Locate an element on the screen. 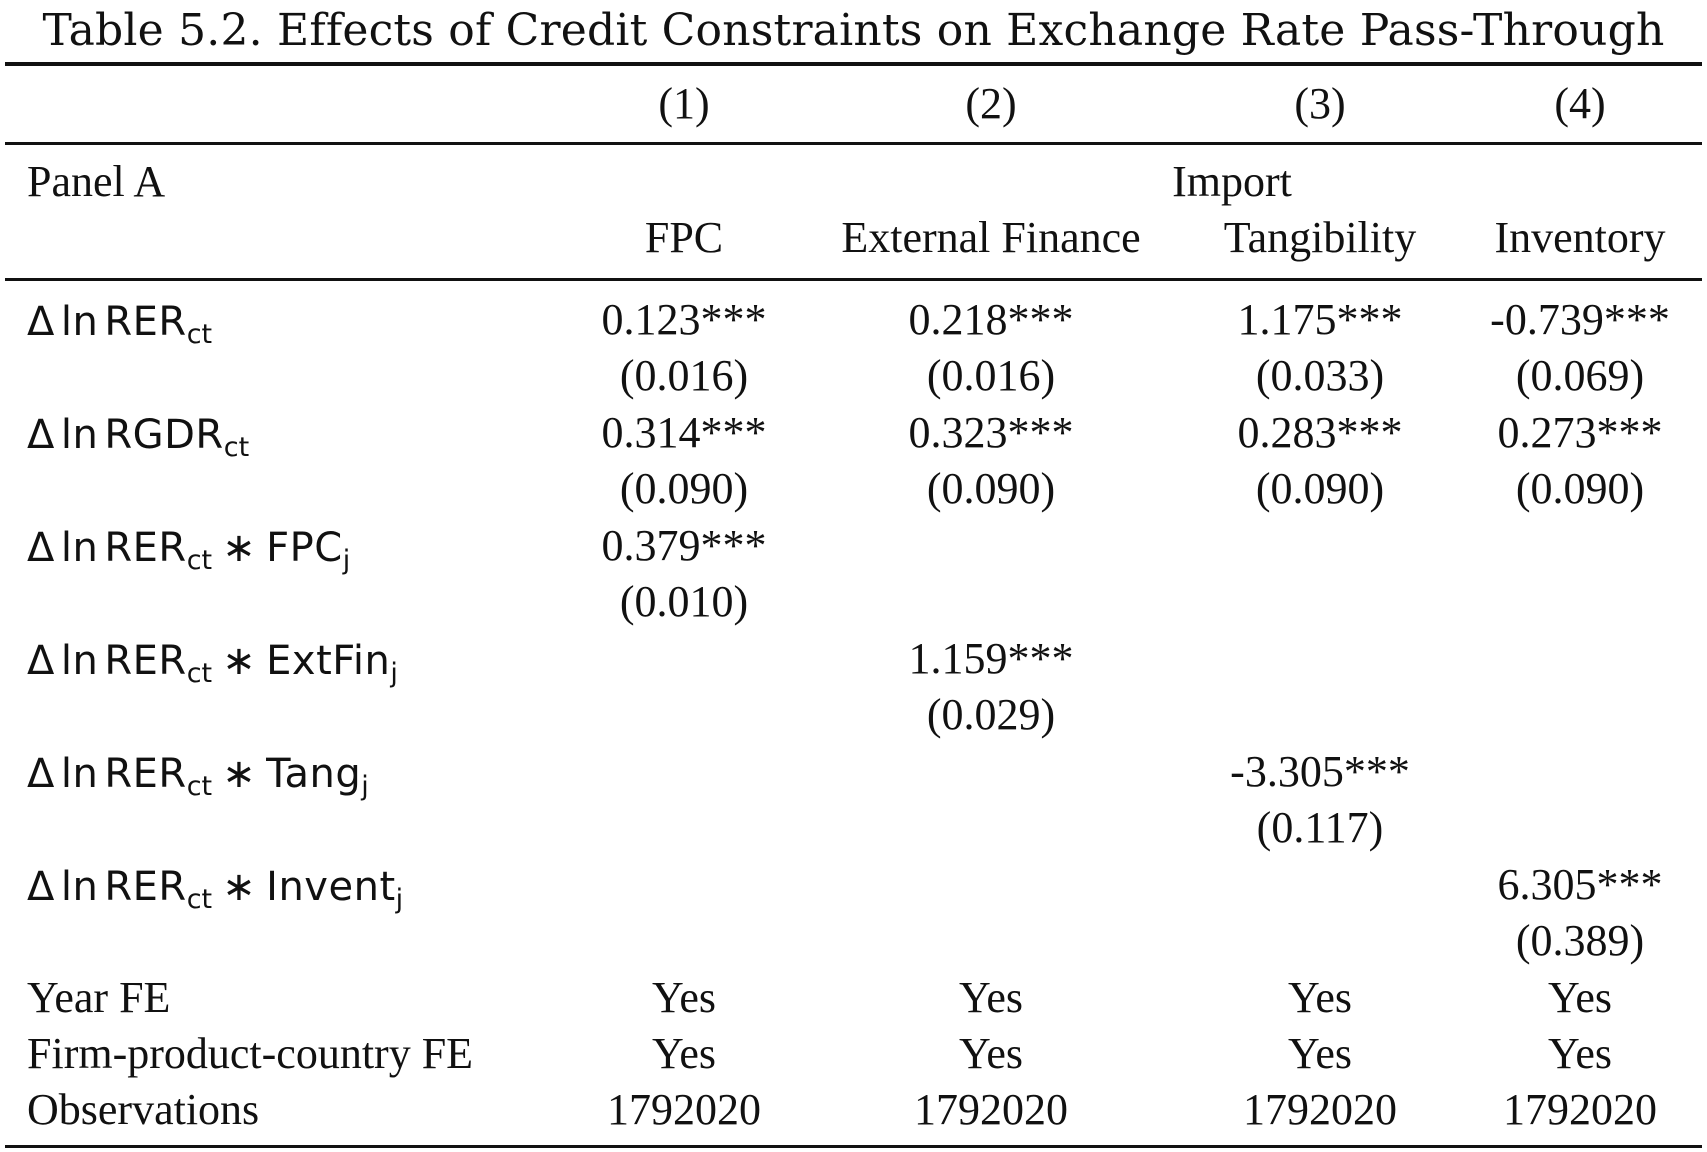 The image size is (1707, 1152). group-header: Import is located at coordinates (1232, 181).